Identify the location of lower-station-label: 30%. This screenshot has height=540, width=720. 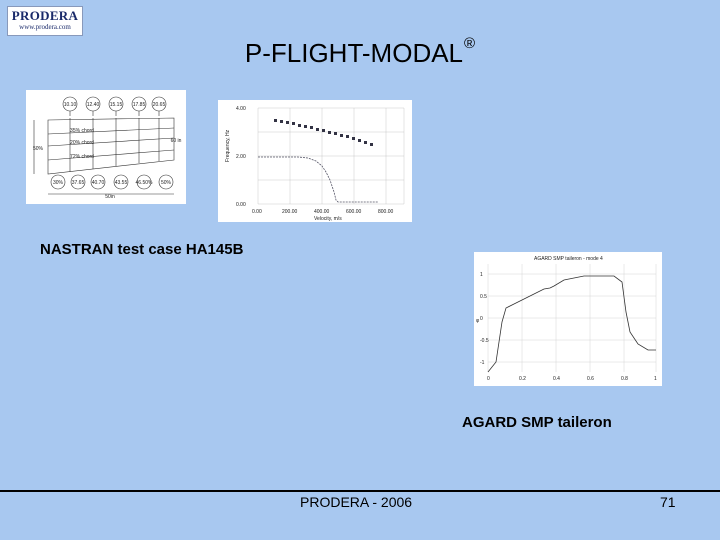
(58, 183).